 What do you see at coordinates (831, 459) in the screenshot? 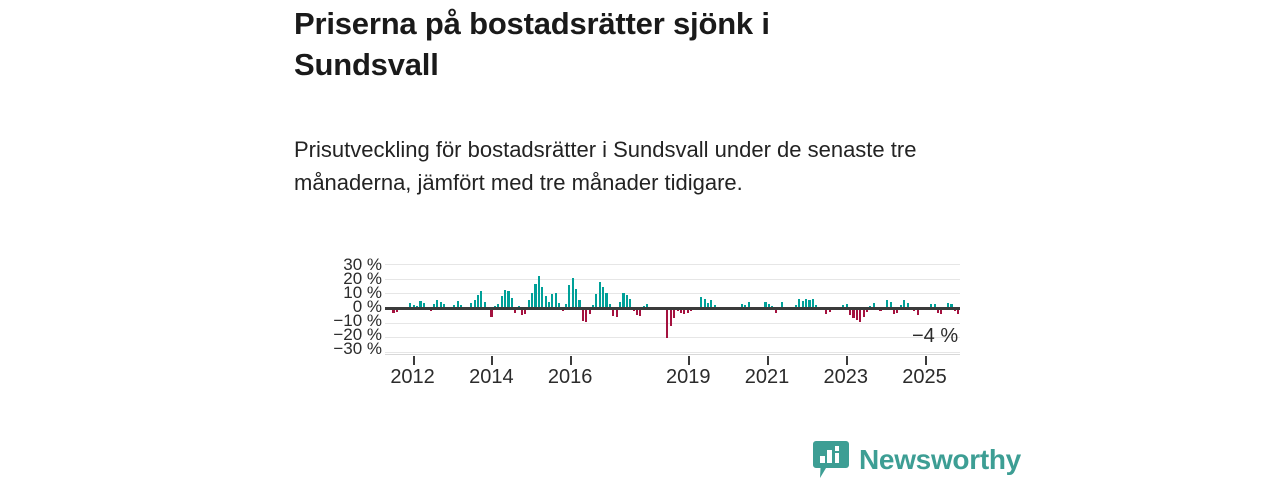
I see `bar-chart-speech-bubble-icon` at bounding box center [831, 459].